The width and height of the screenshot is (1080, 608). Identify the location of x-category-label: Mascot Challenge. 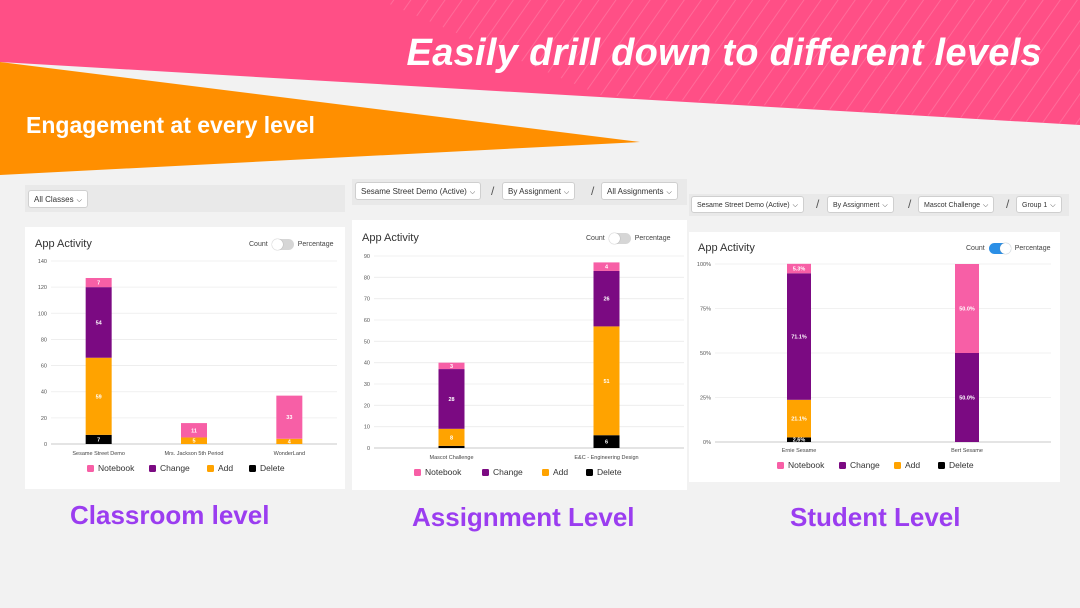
(451, 458).